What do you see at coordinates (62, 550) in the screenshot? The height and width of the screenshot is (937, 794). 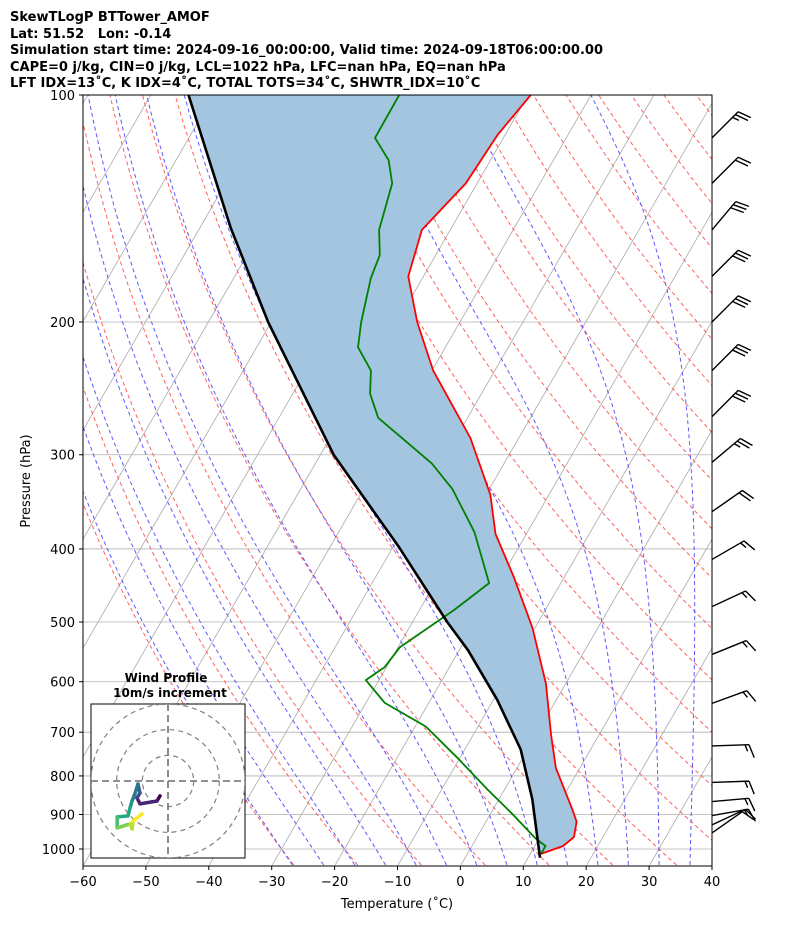 I see `y-tick-label: 400` at bounding box center [62, 550].